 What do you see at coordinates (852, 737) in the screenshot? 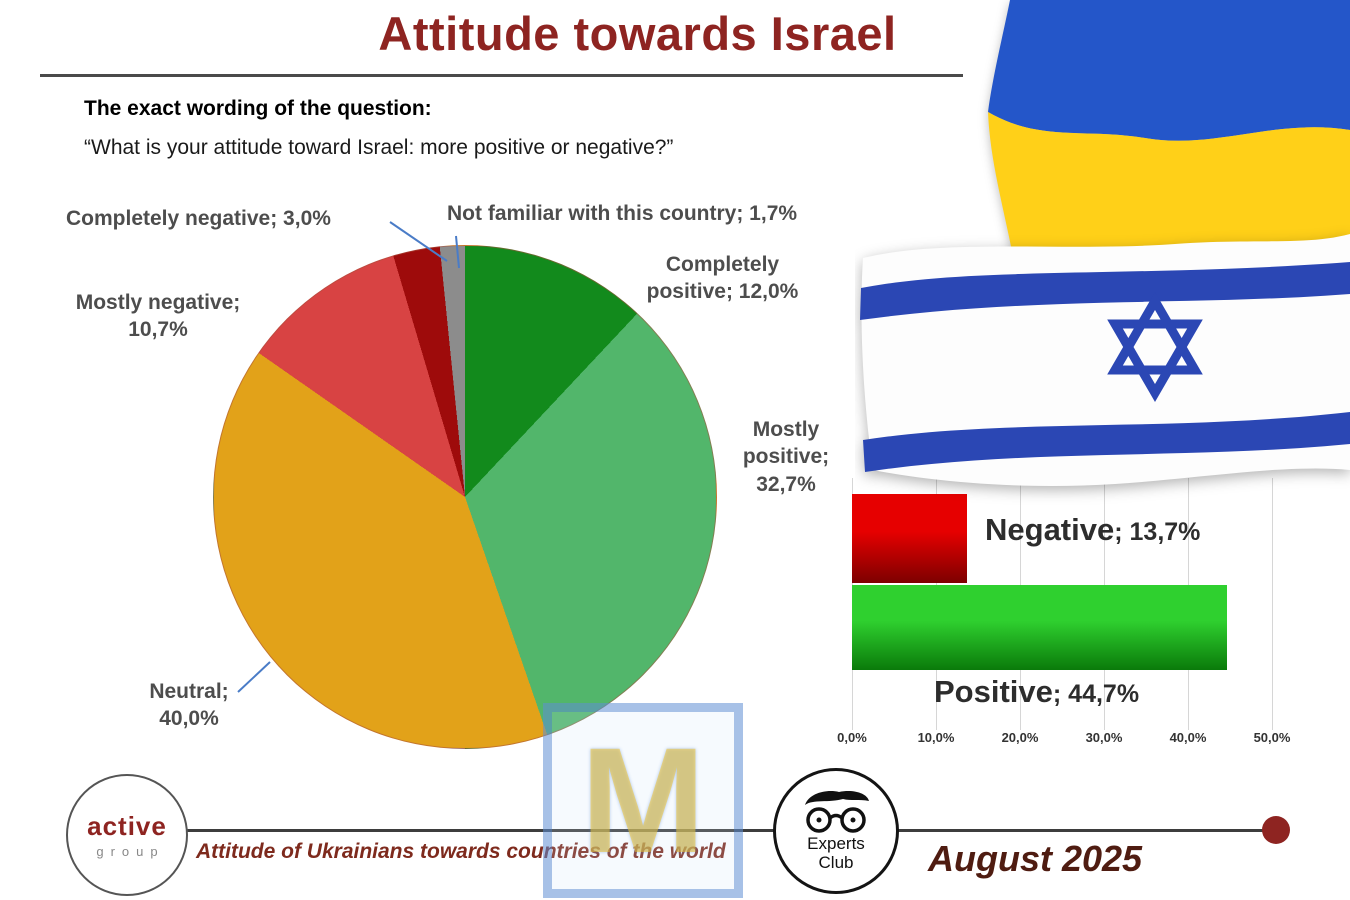
I see `tick-label: 0,0%` at bounding box center [852, 737].